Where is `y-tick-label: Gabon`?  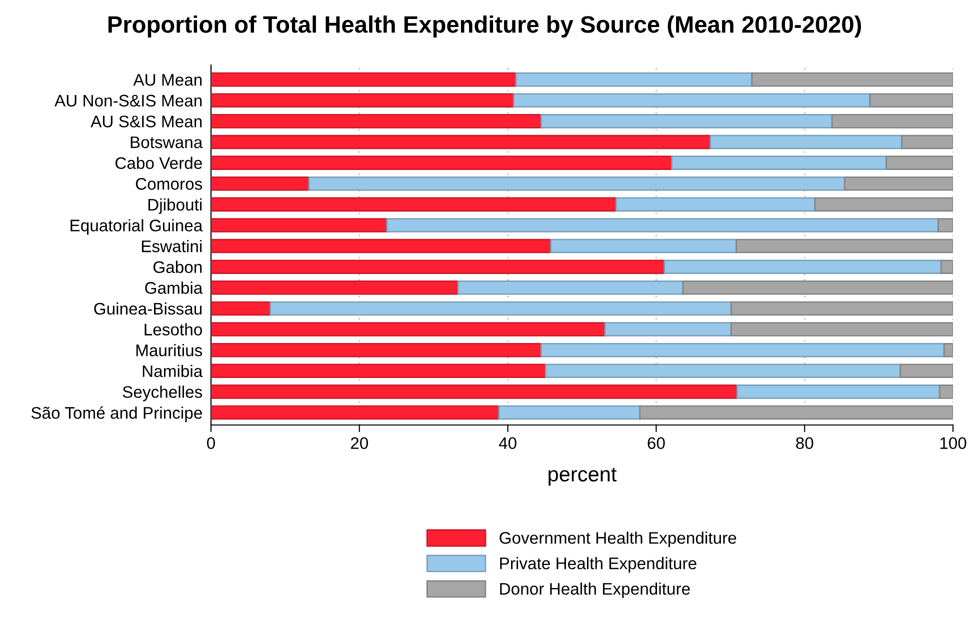 y-tick-label: Gabon is located at coordinates (177, 267).